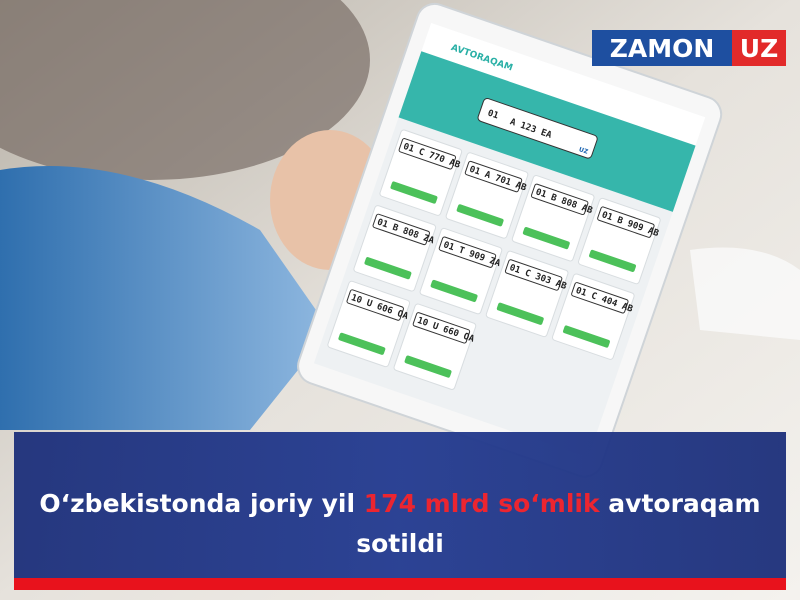  Describe the element at coordinates (745, 293) in the screenshot. I see `paper` at that location.